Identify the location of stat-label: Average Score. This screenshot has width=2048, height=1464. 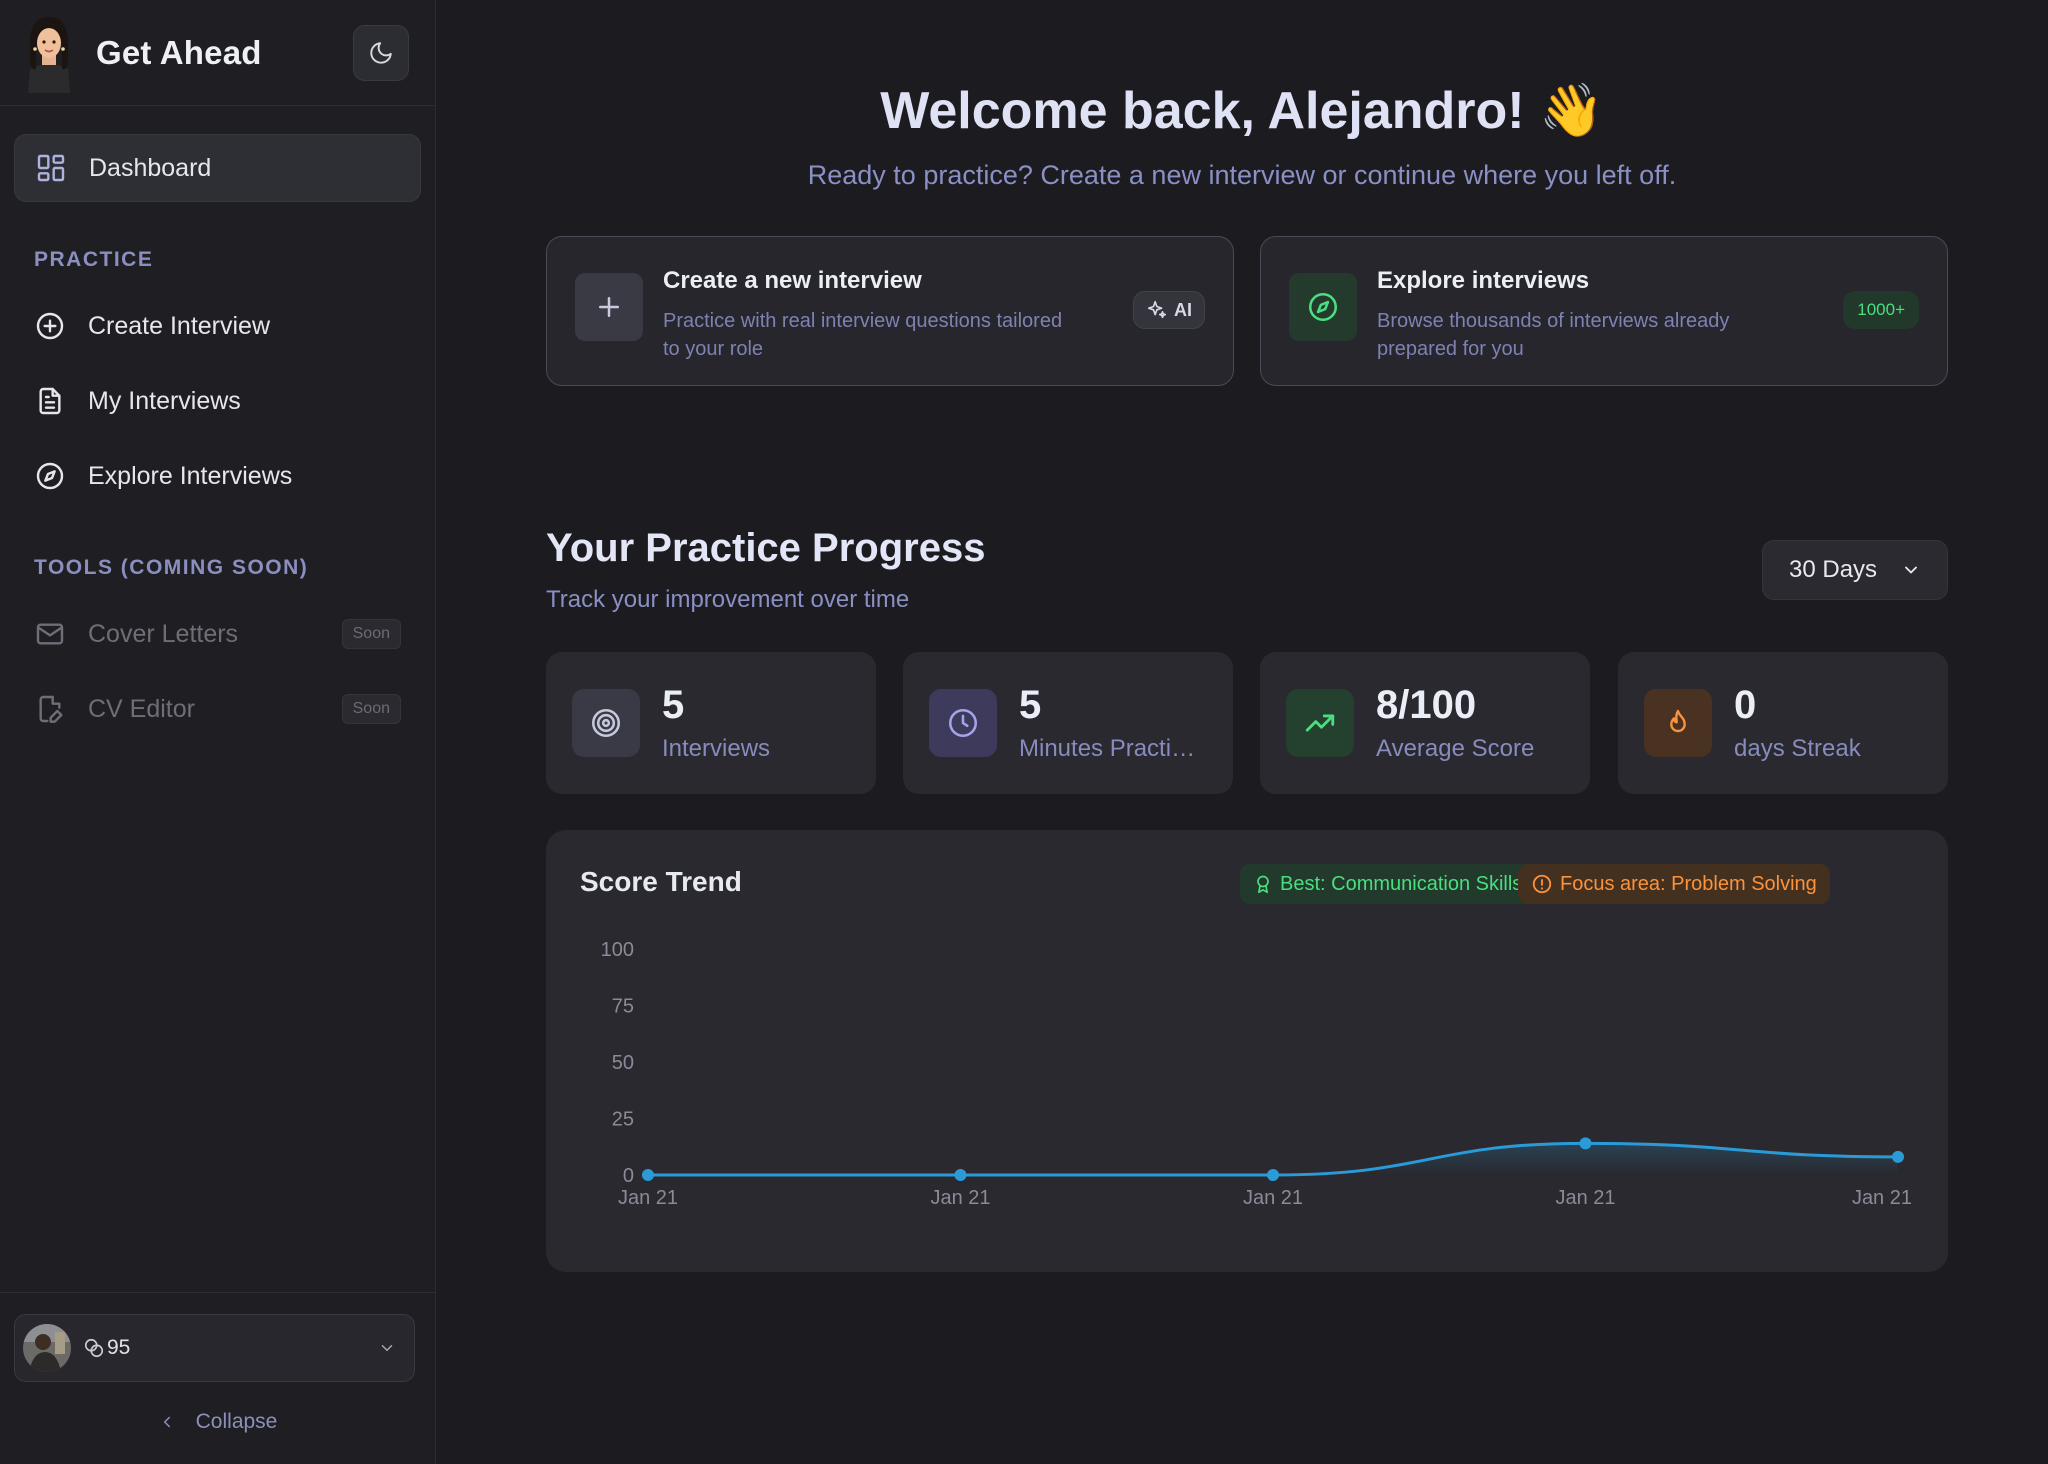
(1455, 748).